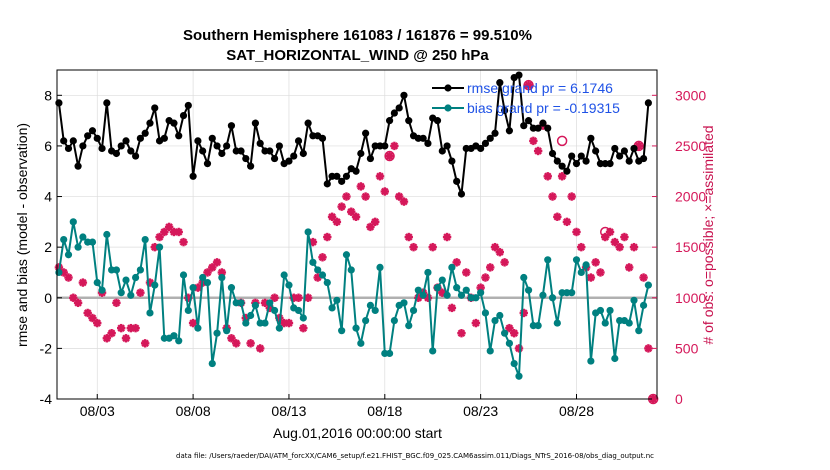  I want to click on y-tick-label-right: 0, so click(679, 399).